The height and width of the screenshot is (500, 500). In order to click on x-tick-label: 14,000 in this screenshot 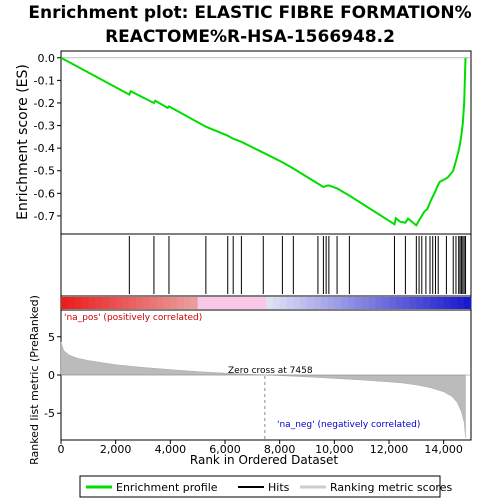, I will do `click(443, 449)`.